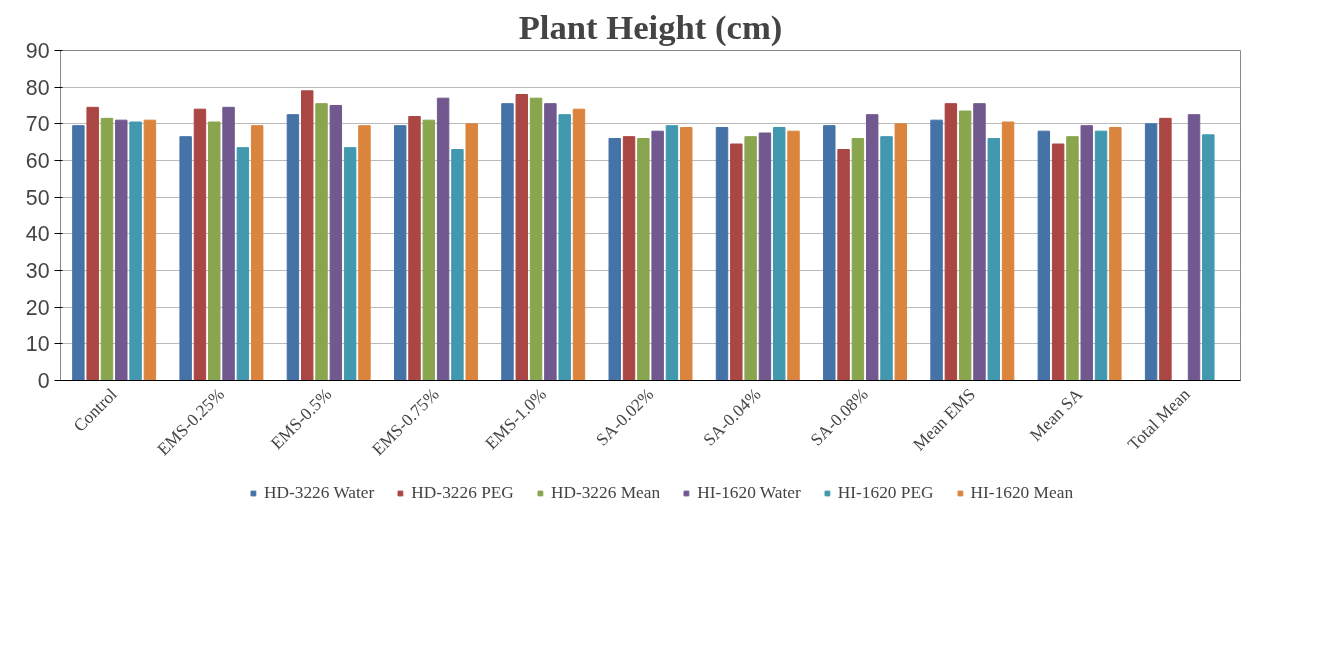 This screenshot has width=1342, height=650. What do you see at coordinates (37, 161) in the screenshot?
I see `y-tick-label: 60` at bounding box center [37, 161].